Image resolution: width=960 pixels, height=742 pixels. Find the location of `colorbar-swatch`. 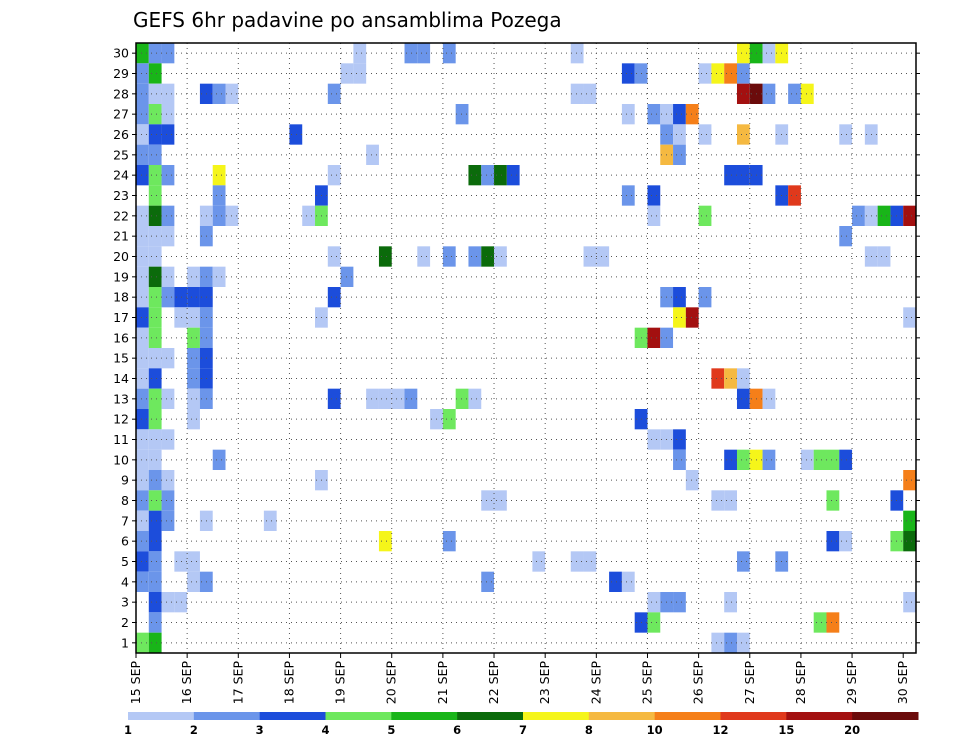

colorbar-swatch is located at coordinates (161, 716).